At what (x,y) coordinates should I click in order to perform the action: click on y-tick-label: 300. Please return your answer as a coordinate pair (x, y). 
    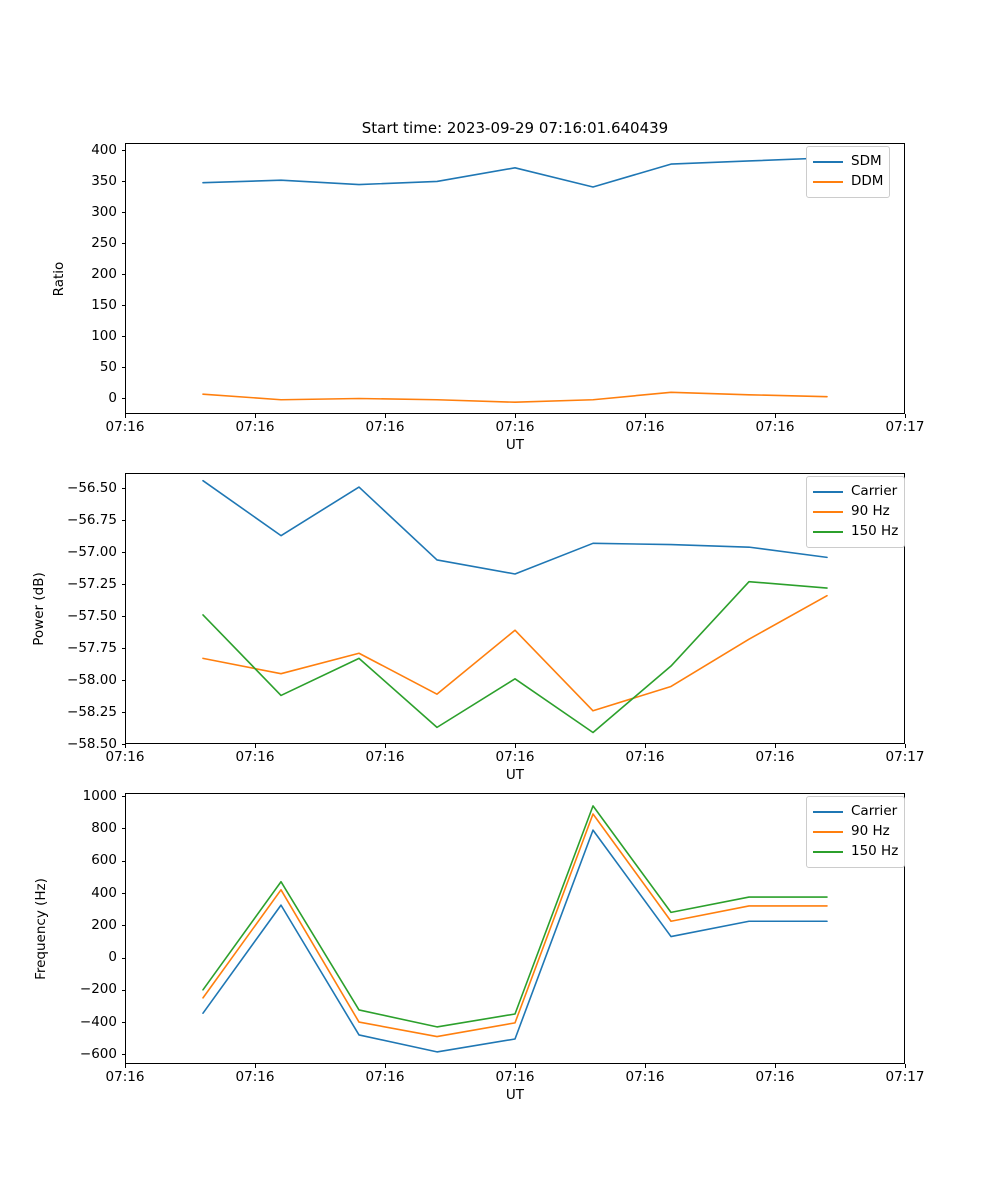
    Looking at the image, I should click on (104, 211).